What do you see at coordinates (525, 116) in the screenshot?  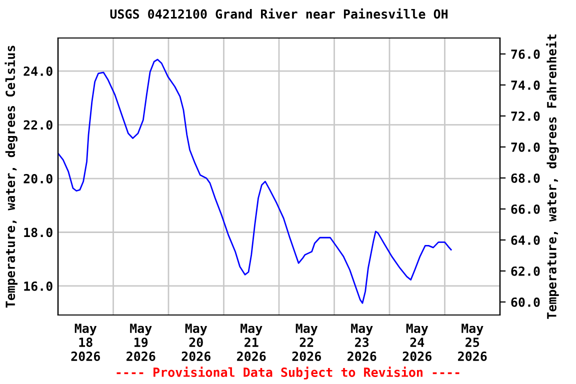 I see `y2-tick-label: 72.0` at bounding box center [525, 116].